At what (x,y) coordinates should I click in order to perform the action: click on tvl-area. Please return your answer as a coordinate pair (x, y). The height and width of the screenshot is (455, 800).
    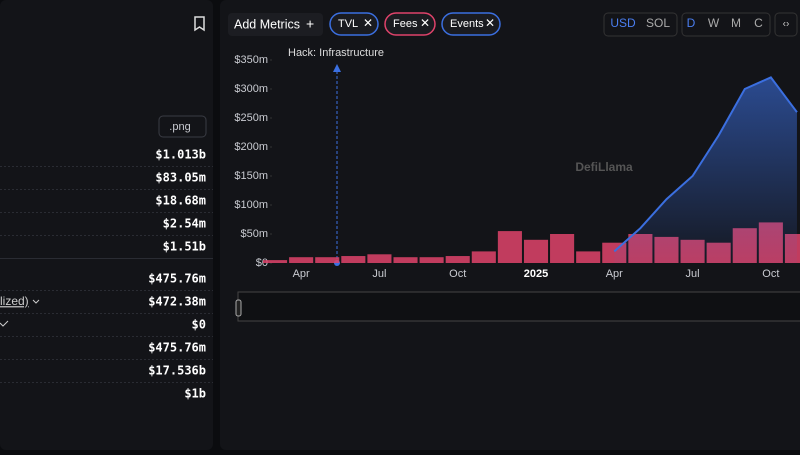
    Looking at the image, I should click on (705, 170).